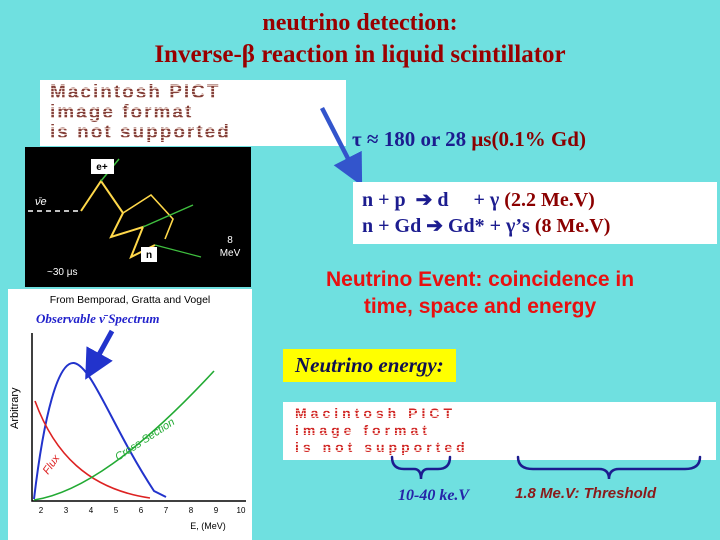 This screenshot has height=540, width=720. Describe the element at coordinates (66, 510) in the screenshot. I see `x-tick: 3` at that location.